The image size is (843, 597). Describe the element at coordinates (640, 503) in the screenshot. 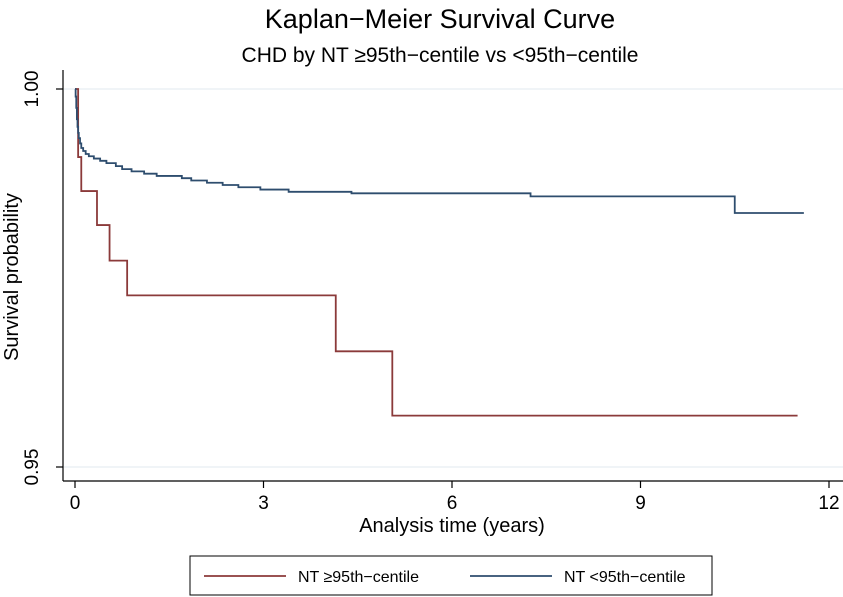

I see `x-tick-label: 9` at that location.